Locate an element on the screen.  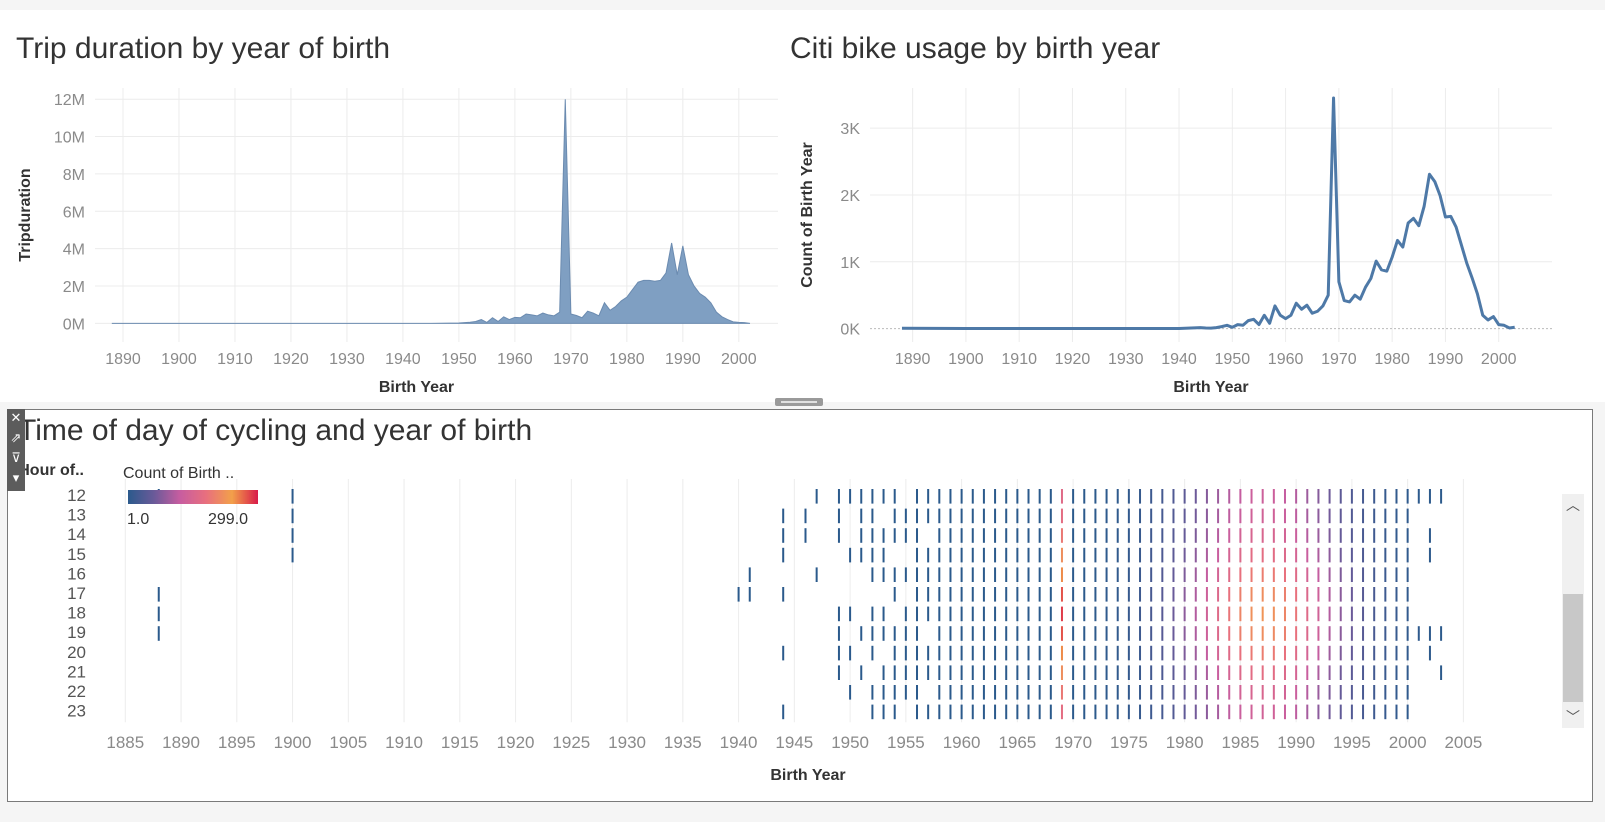
menu-arrow-icon: ▾ is located at coordinates (16, 478).